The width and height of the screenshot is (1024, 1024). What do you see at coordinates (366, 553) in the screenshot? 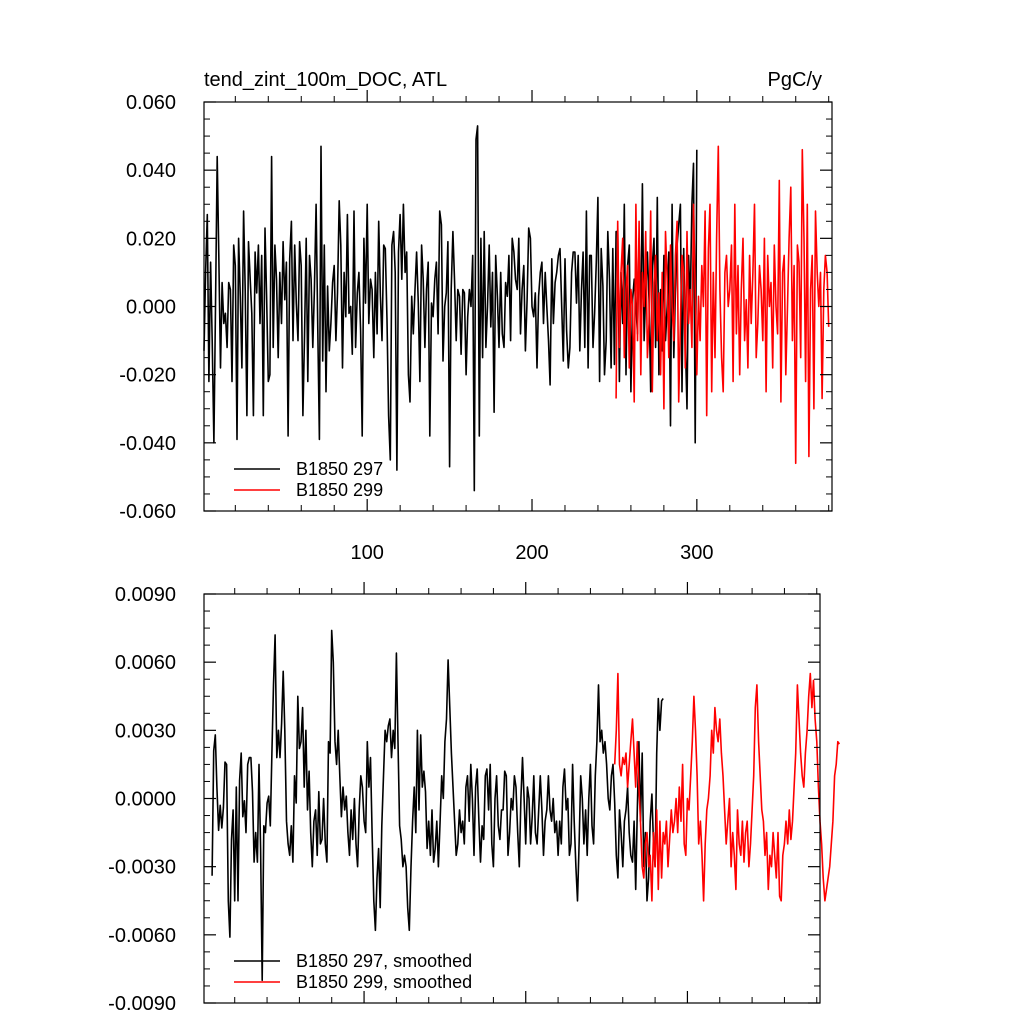
I see `x-tick-label: 100` at bounding box center [366, 553].